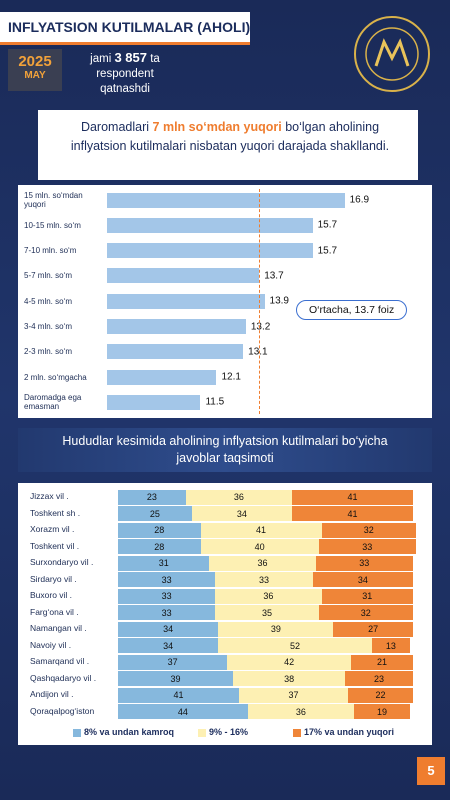 The height and width of the screenshot is (800, 450). What do you see at coordinates (128, 74) in the screenshot?
I see `respondents-suffix: ta respondent qatnashdi` at bounding box center [128, 74].